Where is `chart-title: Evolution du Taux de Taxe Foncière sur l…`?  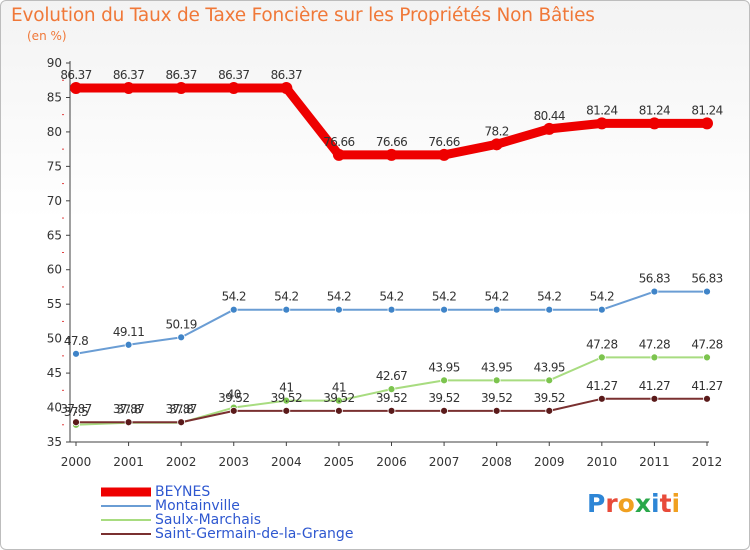 chart-title: Evolution du Taux de Taxe Foncière sur l… is located at coordinates (303, 15).